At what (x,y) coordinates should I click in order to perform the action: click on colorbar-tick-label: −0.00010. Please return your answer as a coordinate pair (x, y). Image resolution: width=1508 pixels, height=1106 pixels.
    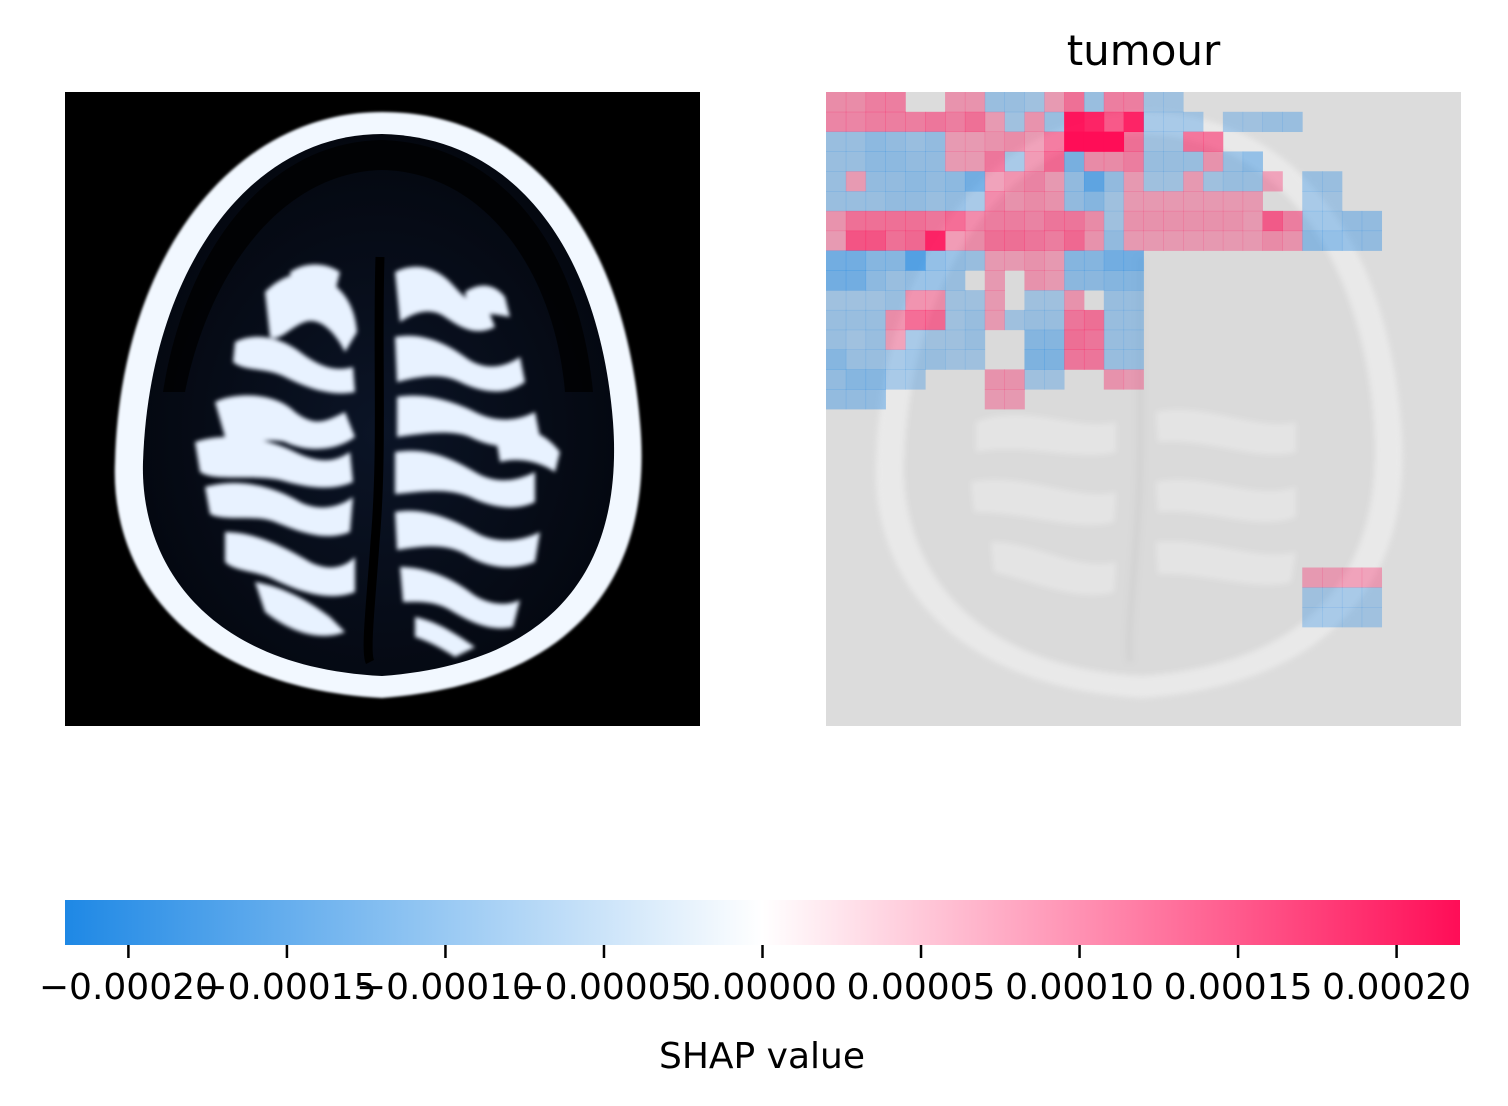
    Looking at the image, I should click on (445, 987).